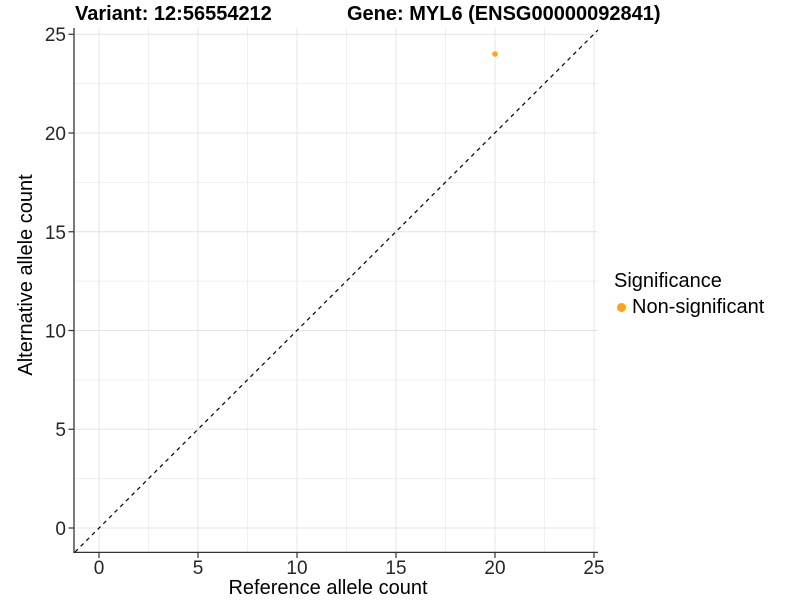  Describe the element at coordinates (296, 568) in the screenshot. I see `x-tick-label: 10` at that location.